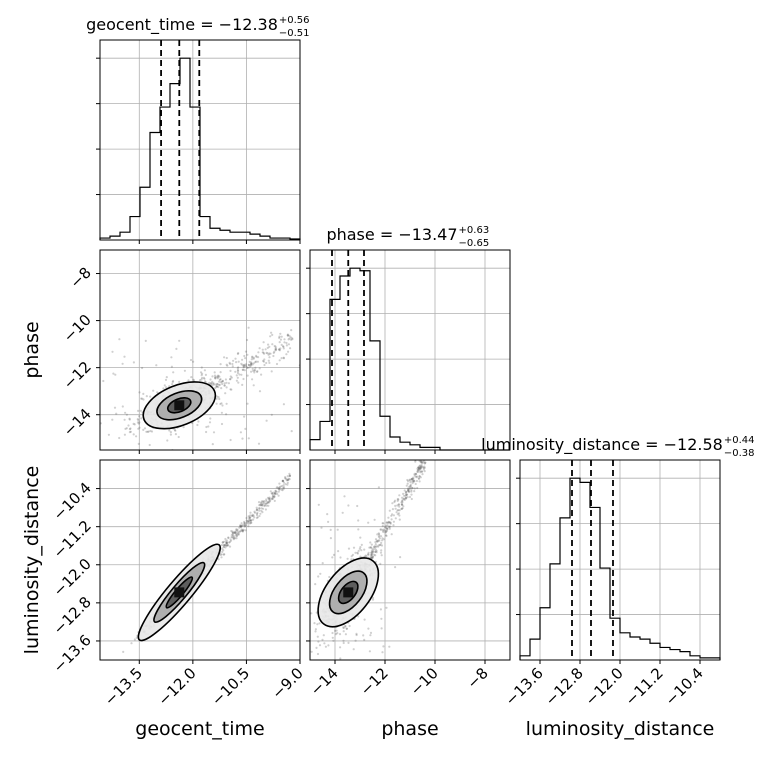 The width and height of the screenshot is (760, 760). Describe the element at coordinates (199, 729) in the screenshot. I see `geocent_time-x-axis-label: geocent_time` at that location.